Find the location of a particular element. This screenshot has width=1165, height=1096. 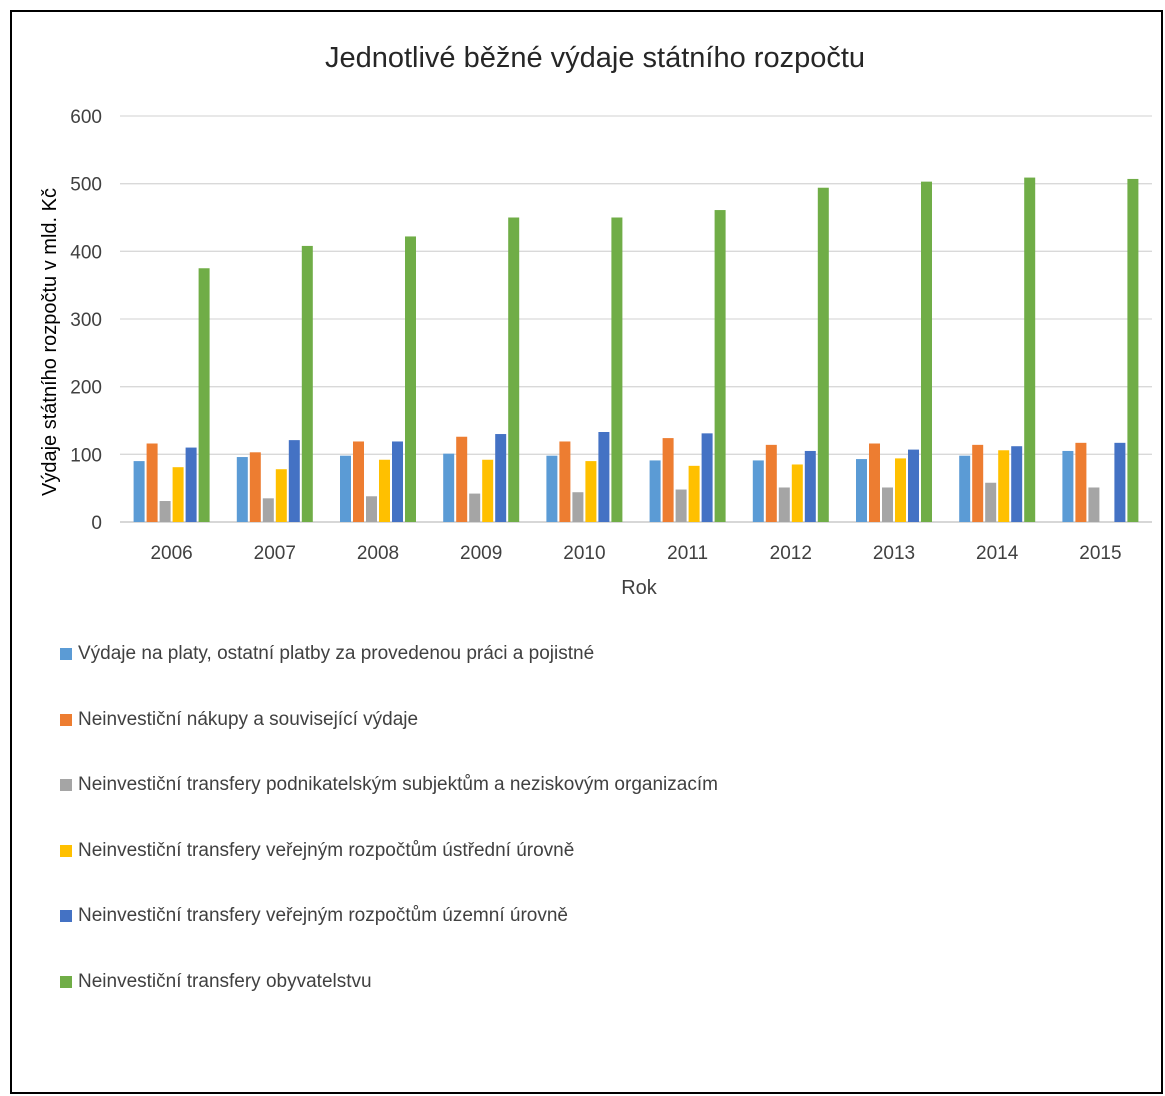

y-tick-label: 400 is located at coordinates (86, 252).